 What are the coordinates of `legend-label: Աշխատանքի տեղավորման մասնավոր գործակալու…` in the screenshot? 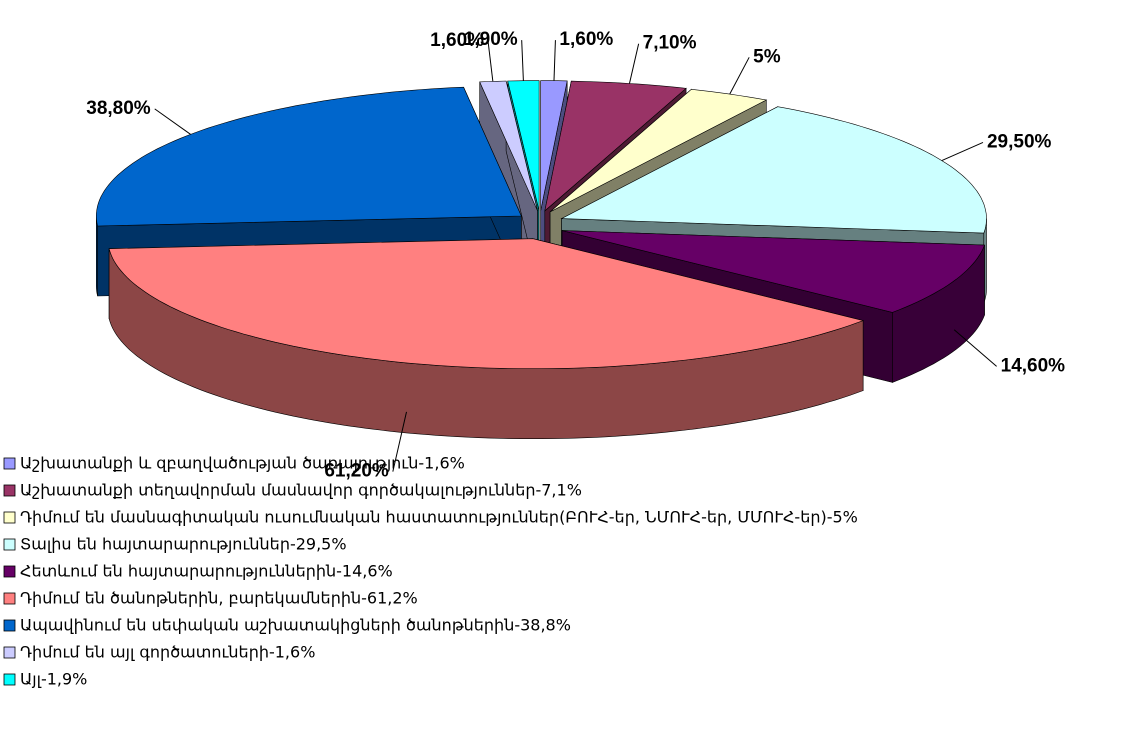 It's located at (301, 490).